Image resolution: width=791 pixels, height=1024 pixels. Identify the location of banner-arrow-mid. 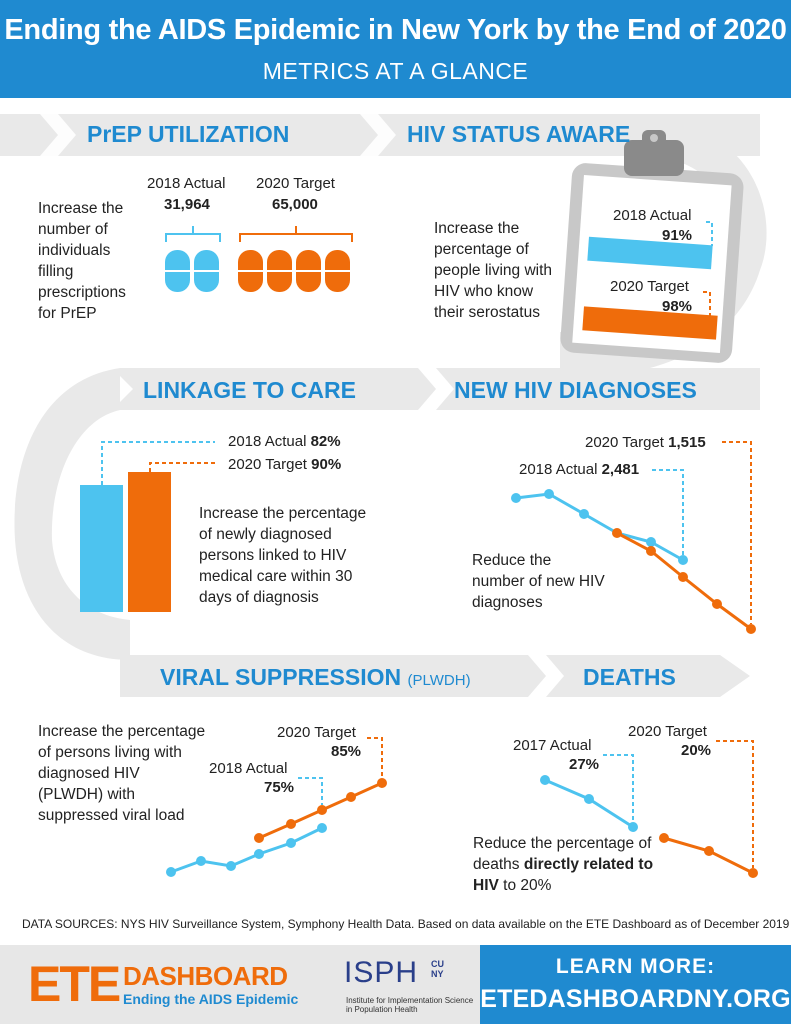
(378, 135).